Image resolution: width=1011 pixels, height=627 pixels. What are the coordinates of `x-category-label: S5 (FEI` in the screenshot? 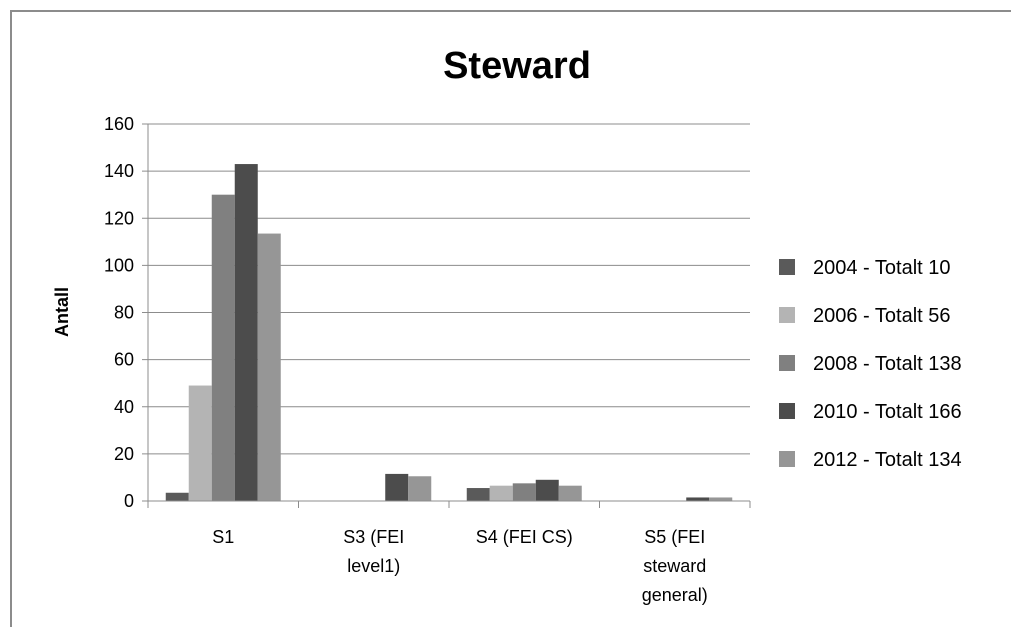 It's located at (674, 537).